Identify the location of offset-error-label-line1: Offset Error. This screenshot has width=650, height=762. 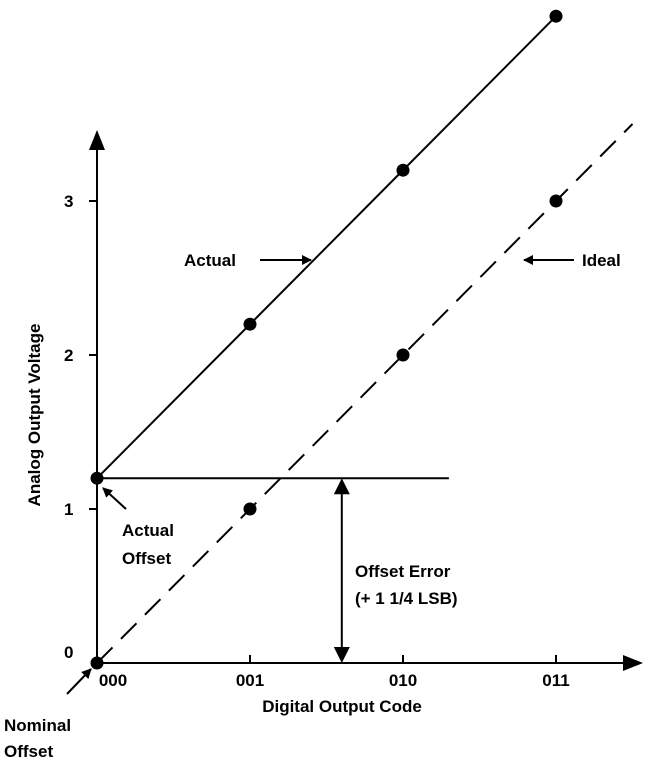
(403, 571).